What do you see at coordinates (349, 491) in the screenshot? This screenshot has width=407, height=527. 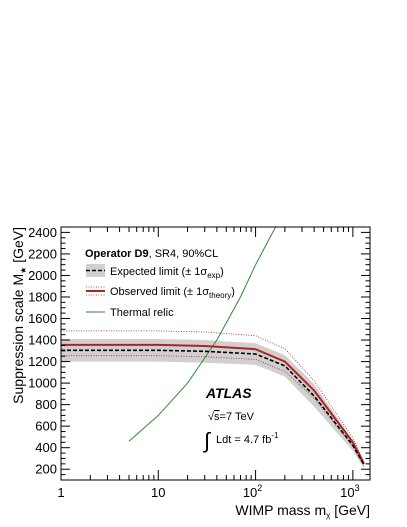 I see `x-tick-label: 10³` at bounding box center [349, 491].